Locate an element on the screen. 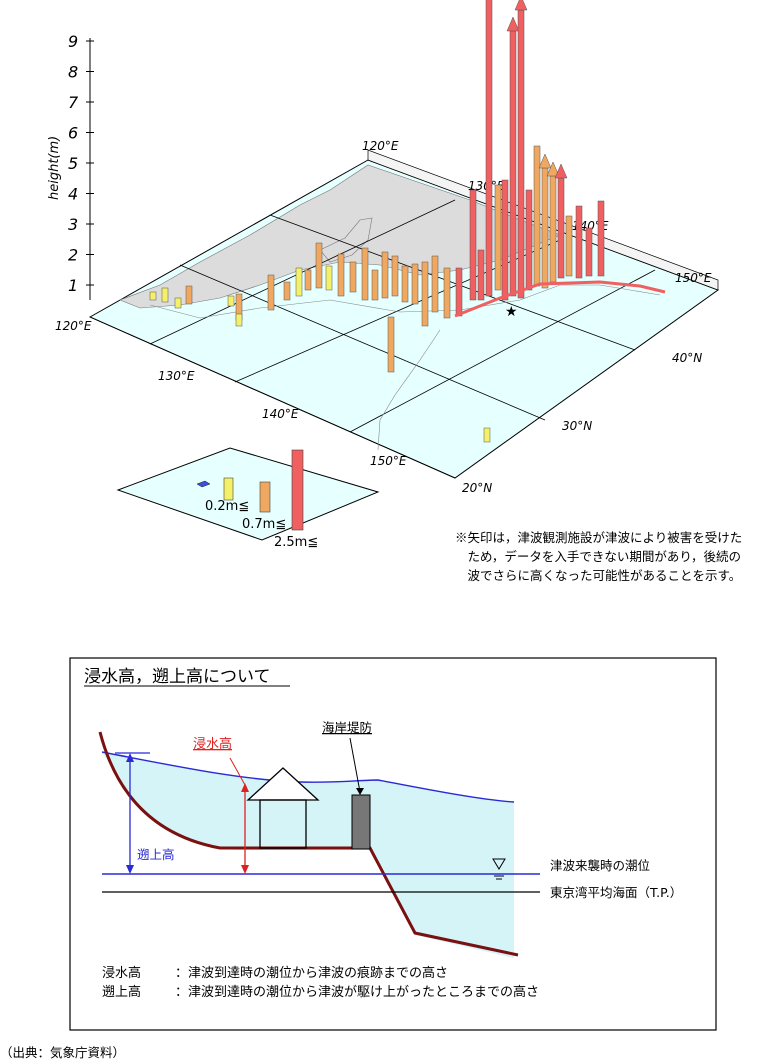 This screenshot has width=776, height=1061. legend: 0.2m≦ 0.7m≦ 2.5m≦ is located at coordinates (248, 498).